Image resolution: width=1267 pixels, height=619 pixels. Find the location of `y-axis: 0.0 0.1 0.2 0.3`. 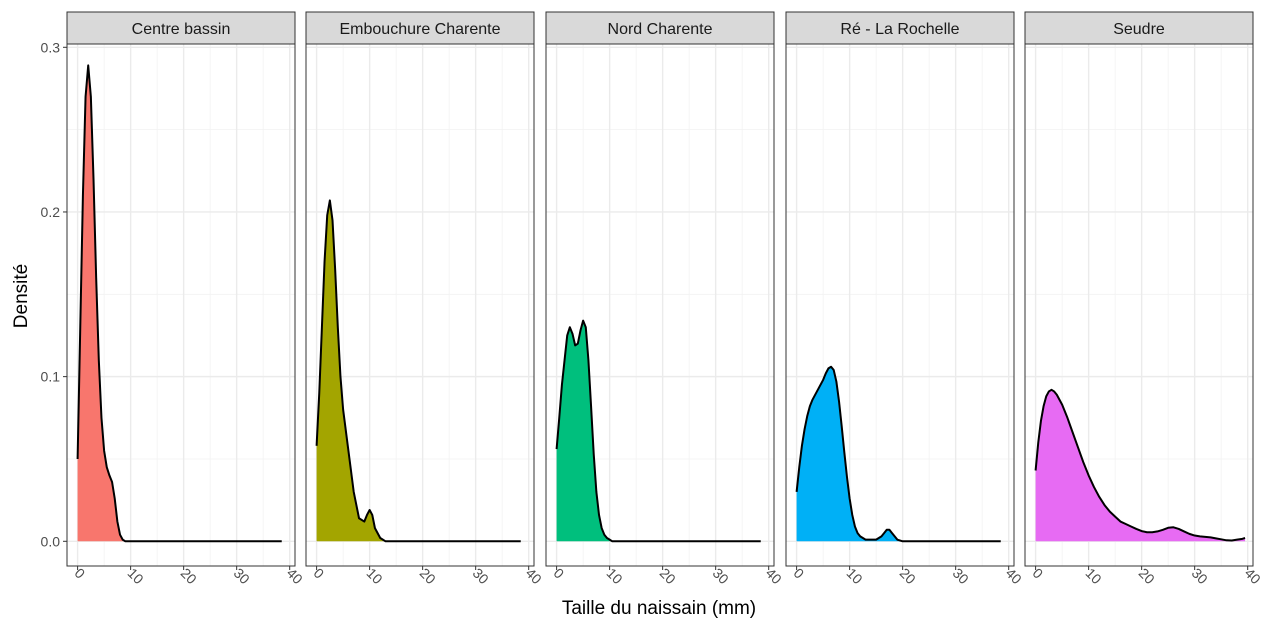

y-axis: 0.0 0.1 0.2 0.3 is located at coordinates (54, 294).